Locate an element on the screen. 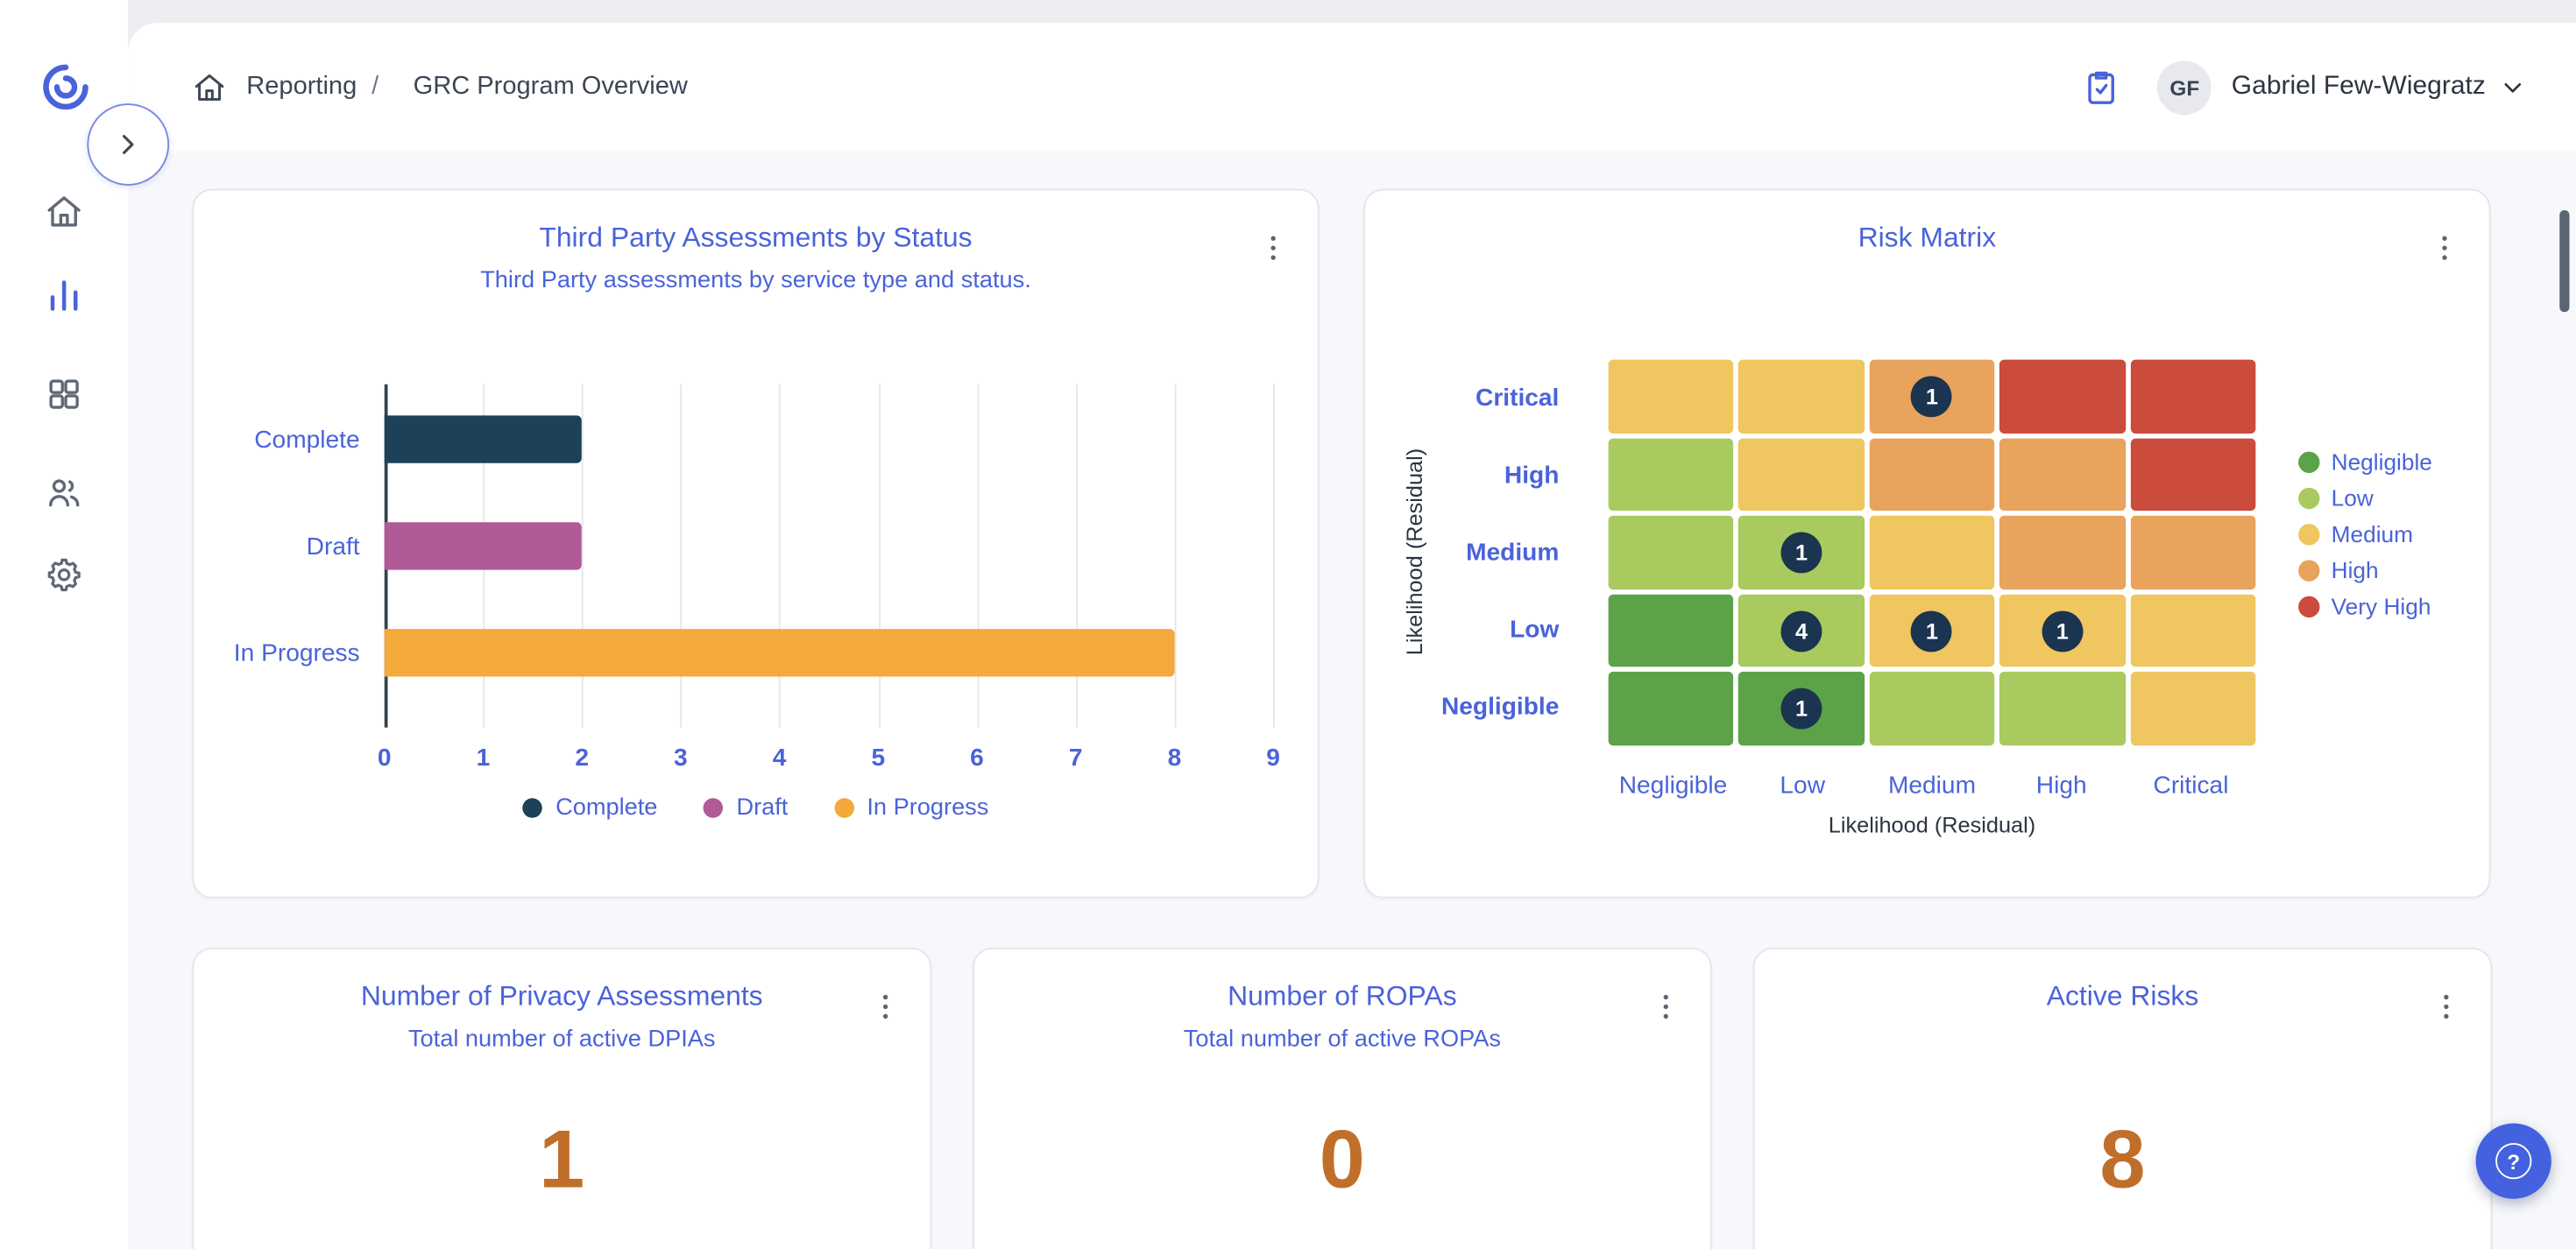 This screenshot has height=1249, width=2576. legend-label: Very High is located at coordinates (2381, 605).